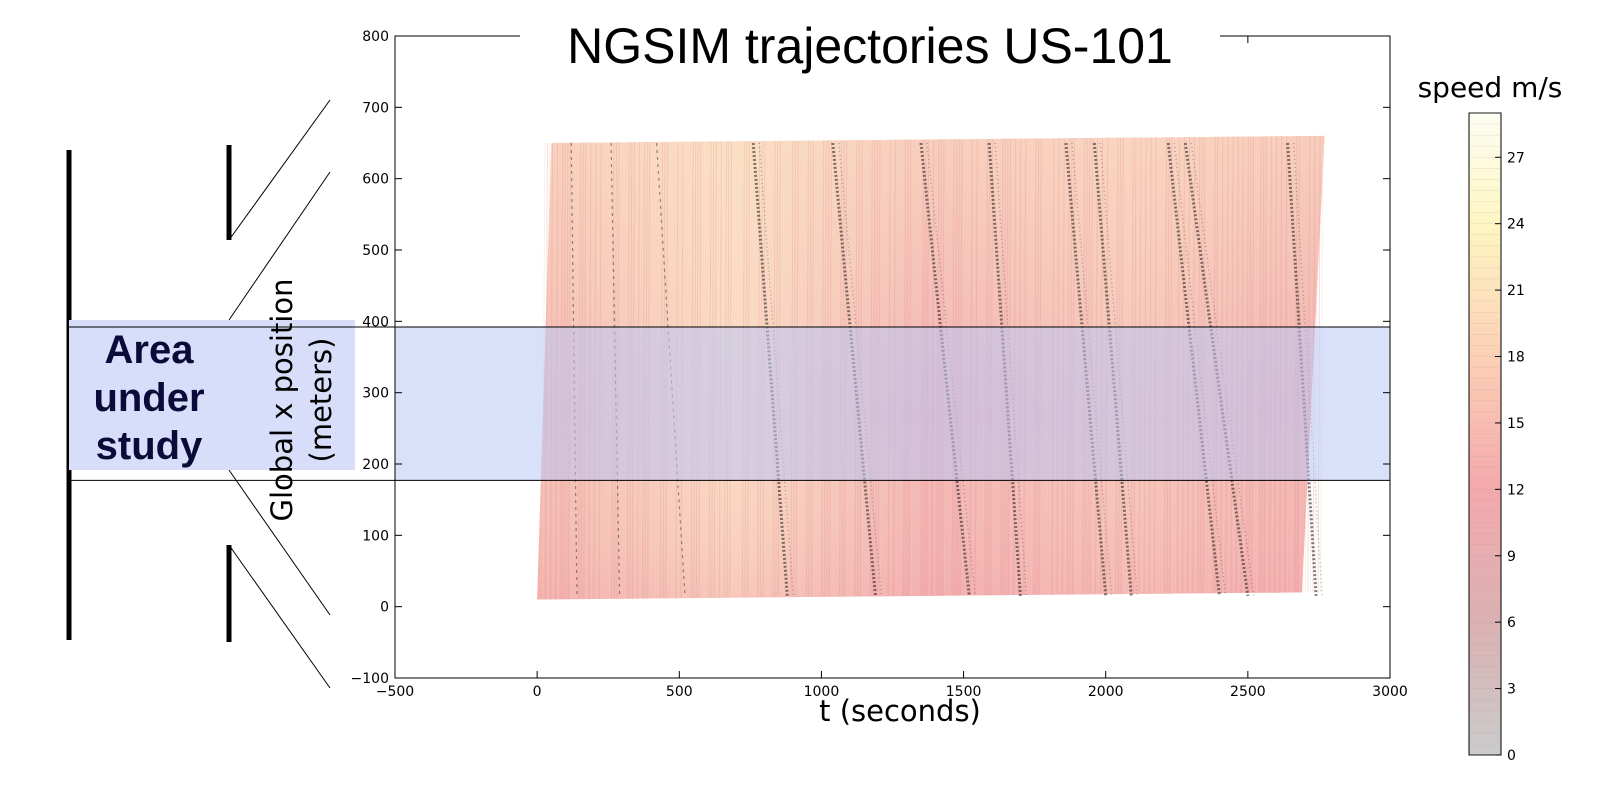  What do you see at coordinates (1516, 291) in the screenshot?
I see `colorbar-tick-label: 21` at bounding box center [1516, 291].